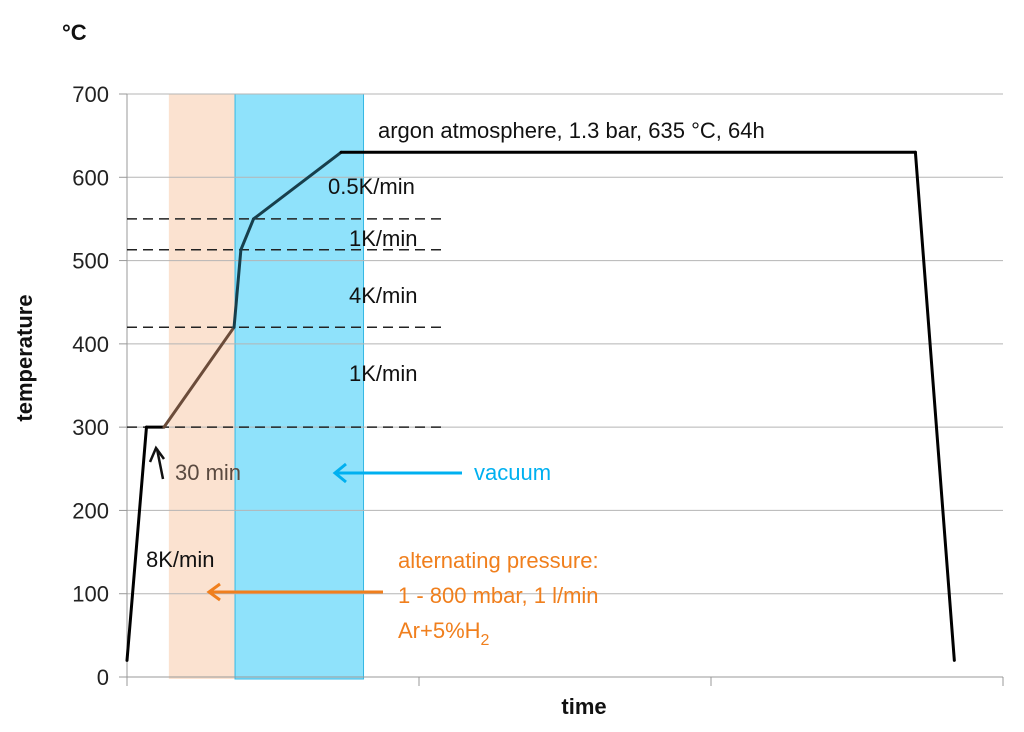 This screenshot has width=1024, height=732. I want to click on rate-05-label: 0.5K/min, so click(371, 186).